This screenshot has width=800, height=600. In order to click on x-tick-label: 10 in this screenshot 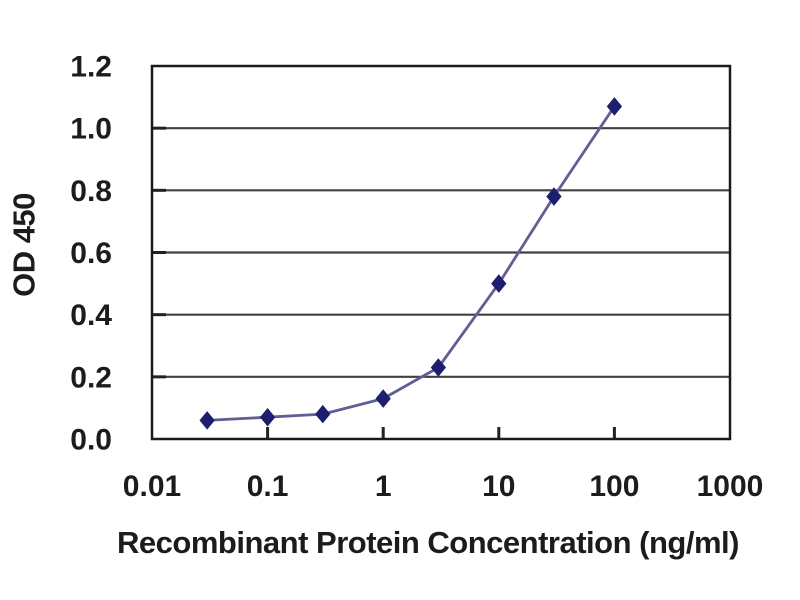, I will do `click(498, 486)`.